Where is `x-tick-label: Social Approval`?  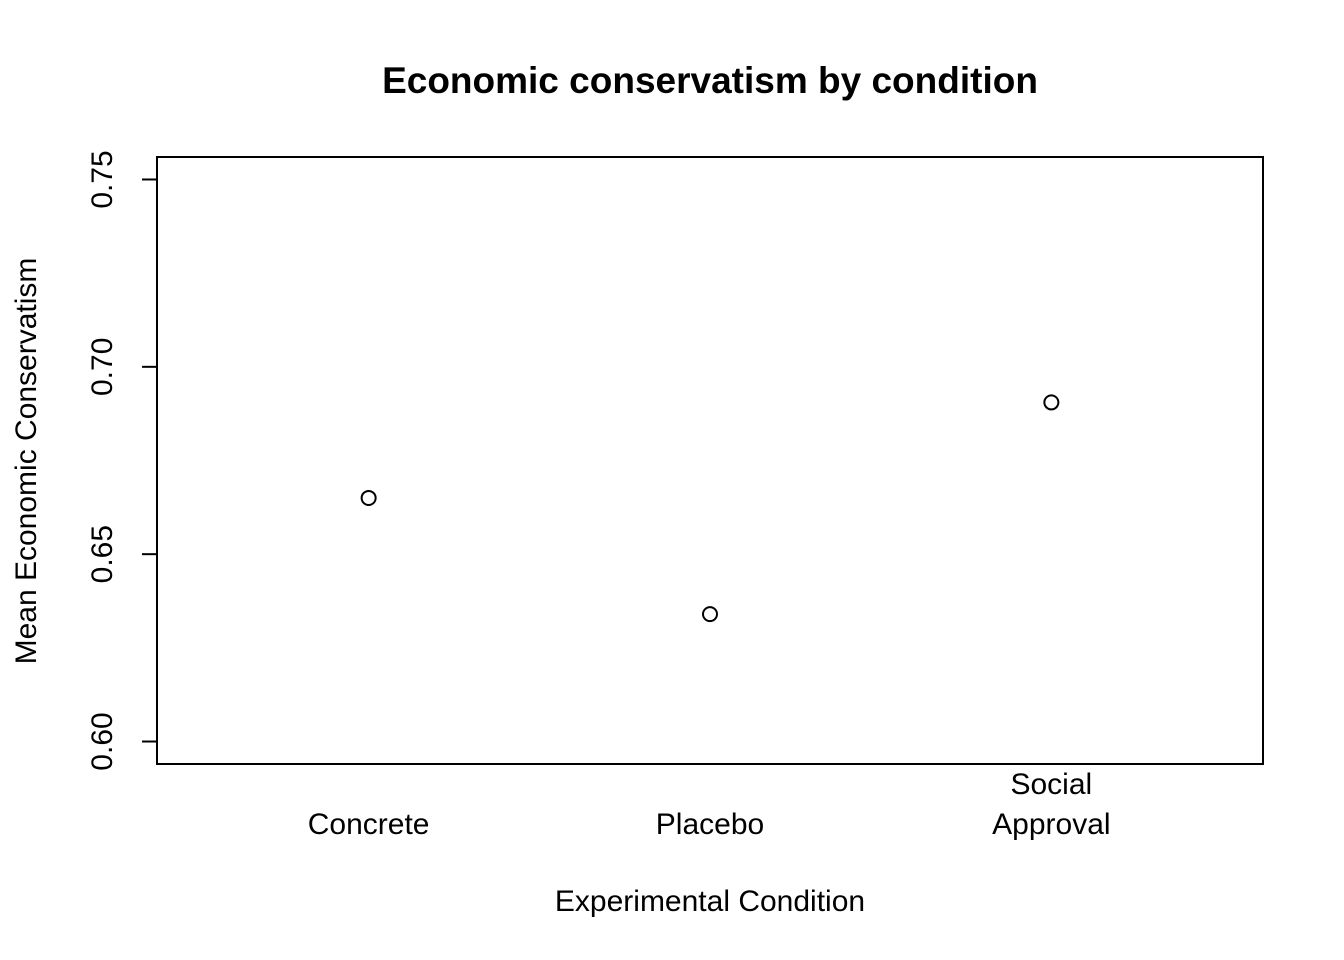
x-tick-label: Social Approval is located at coordinates (1051, 804).